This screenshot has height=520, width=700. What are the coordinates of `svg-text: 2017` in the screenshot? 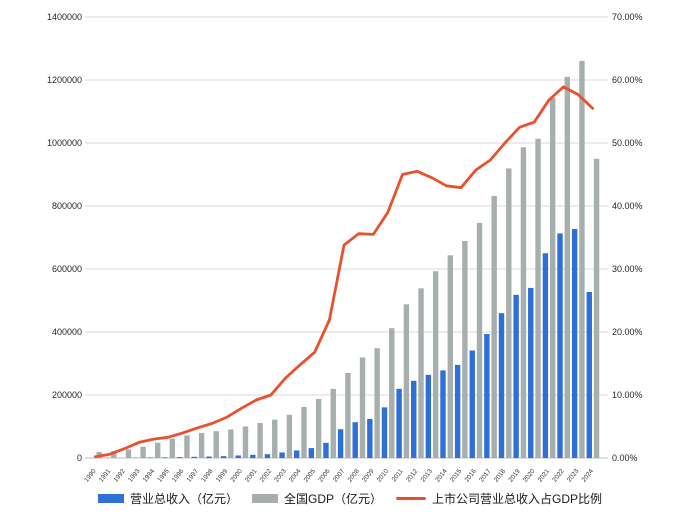 It's located at (485, 476).